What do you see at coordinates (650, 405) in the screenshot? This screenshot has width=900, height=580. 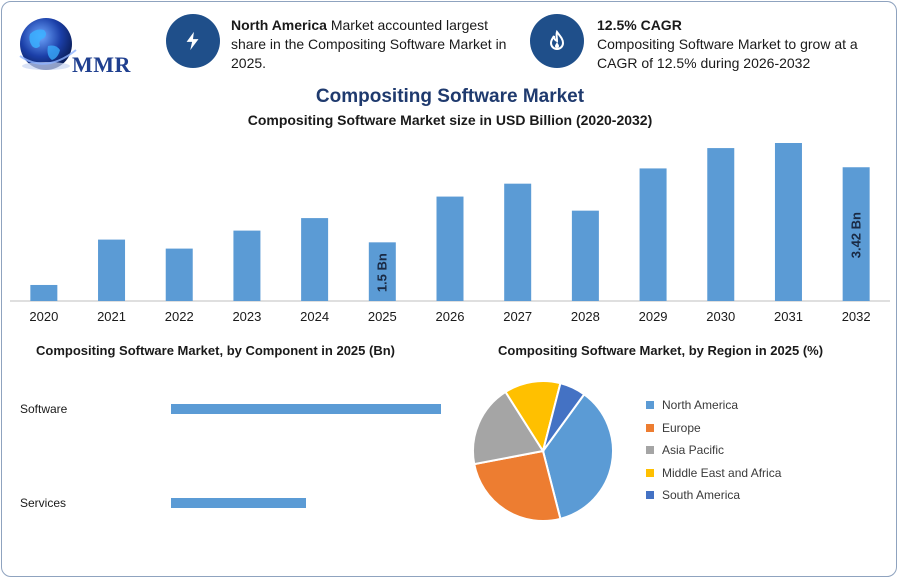 I see `legend-swatch-north-america` at bounding box center [650, 405].